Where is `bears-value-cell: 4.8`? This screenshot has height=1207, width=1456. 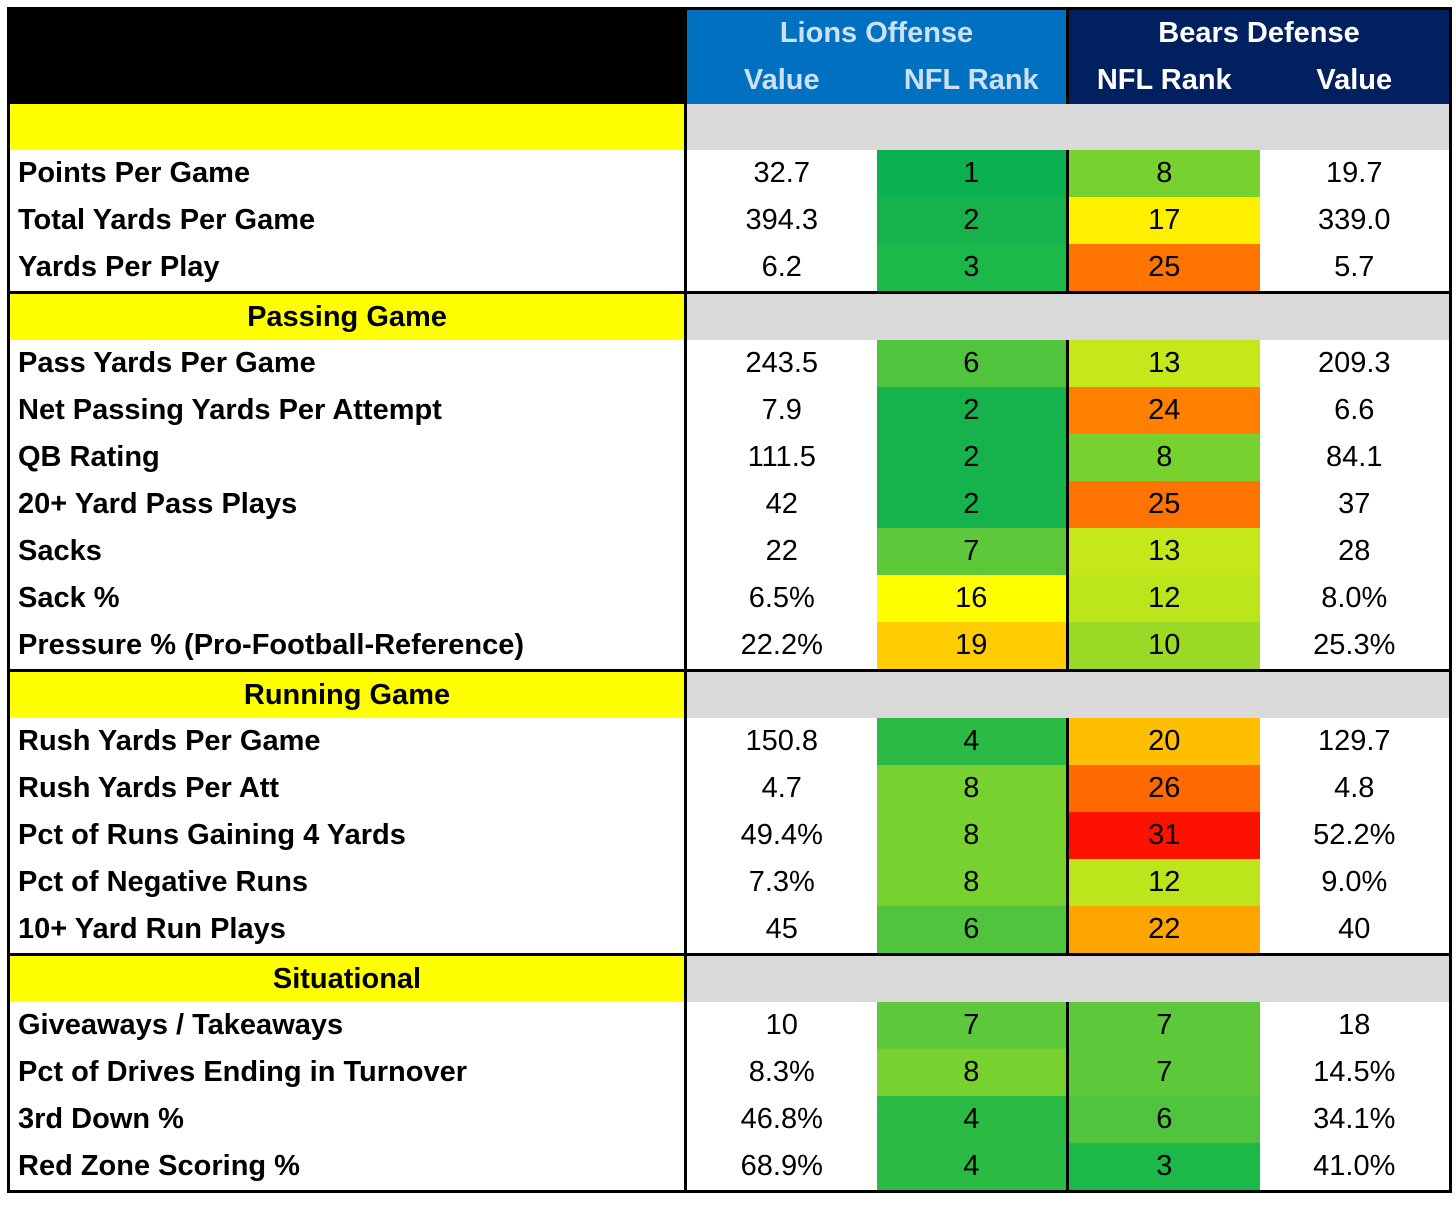 bears-value-cell: 4.8 is located at coordinates (1354, 788).